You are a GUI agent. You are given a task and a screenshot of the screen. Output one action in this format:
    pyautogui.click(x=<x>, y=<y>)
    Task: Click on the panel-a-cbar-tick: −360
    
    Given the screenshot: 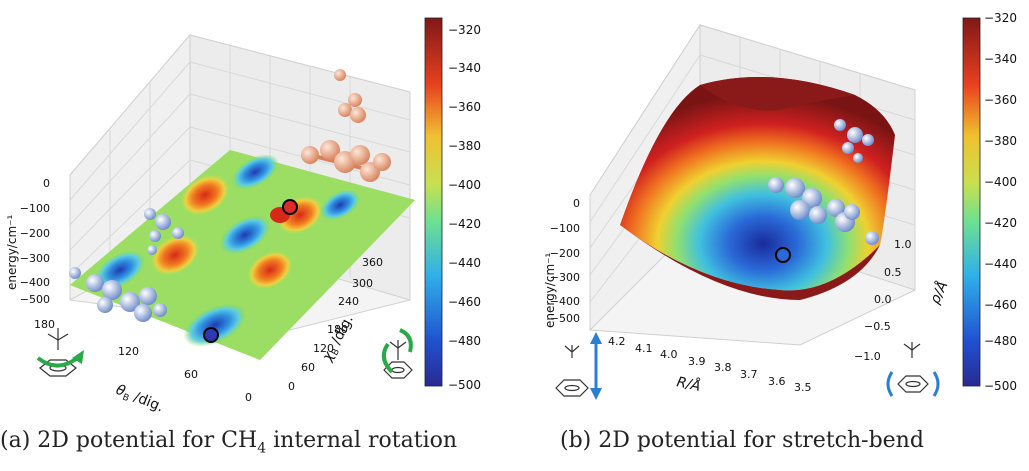 What is the action you would take?
    pyautogui.click(x=464, y=107)
    